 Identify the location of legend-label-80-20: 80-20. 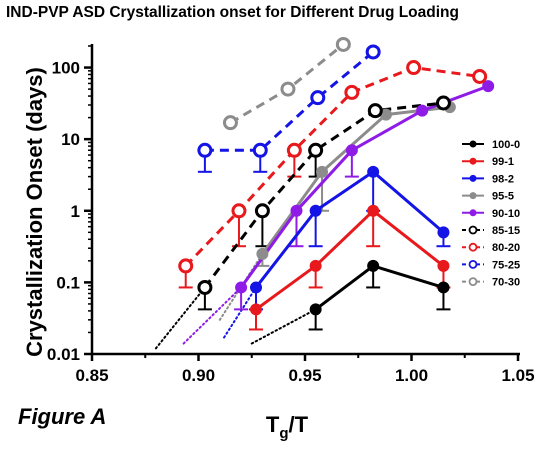
(506, 248).